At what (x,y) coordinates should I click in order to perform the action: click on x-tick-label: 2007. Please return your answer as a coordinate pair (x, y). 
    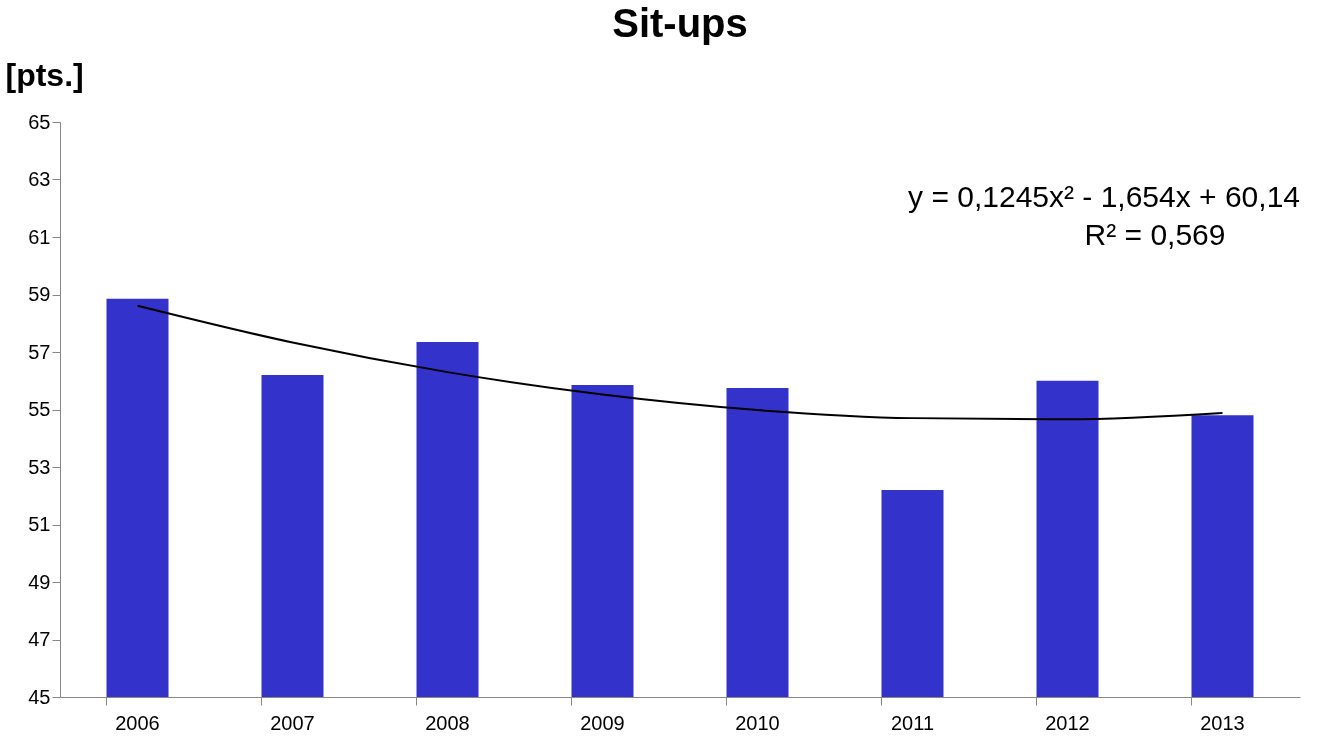
    Looking at the image, I should click on (292, 722).